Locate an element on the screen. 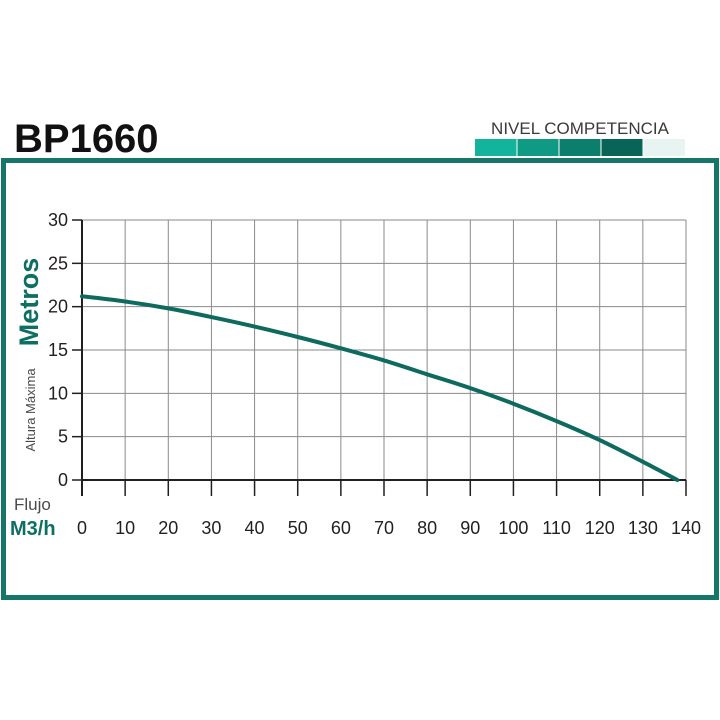 The image size is (720, 720). y-axis-label-small: Altura Máxima is located at coordinates (30, 410).